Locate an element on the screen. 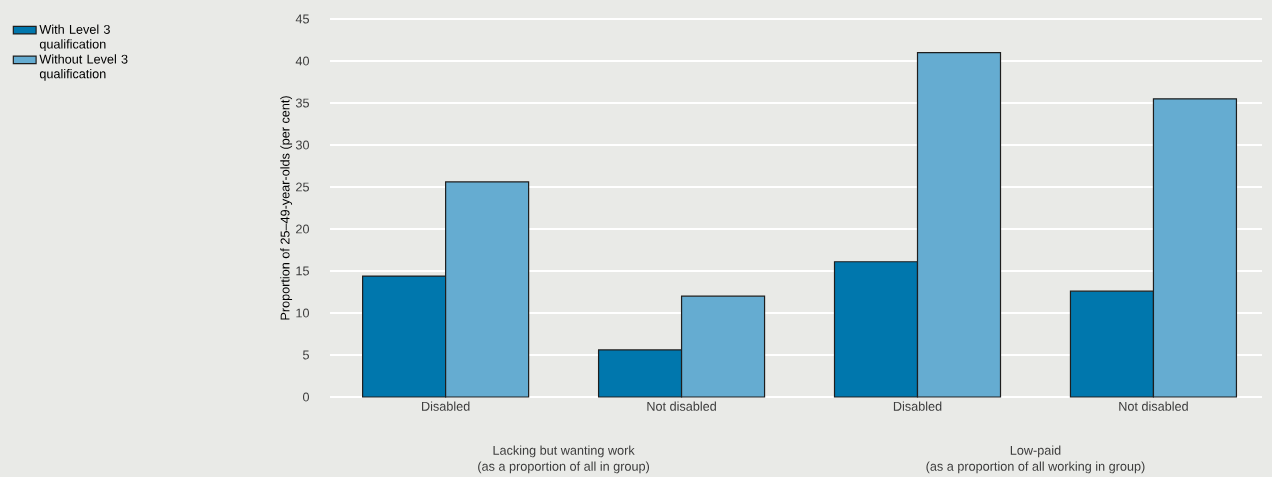 The width and height of the screenshot is (1272, 478). legend-label: Without Level 3 qualification is located at coordinates (83, 68).